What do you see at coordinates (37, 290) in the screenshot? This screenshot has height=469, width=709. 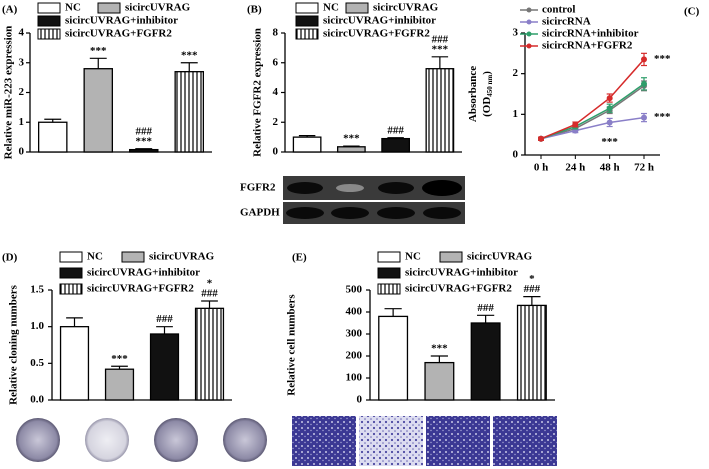 I see `y-tick-label: 1.5` at bounding box center [37, 290].